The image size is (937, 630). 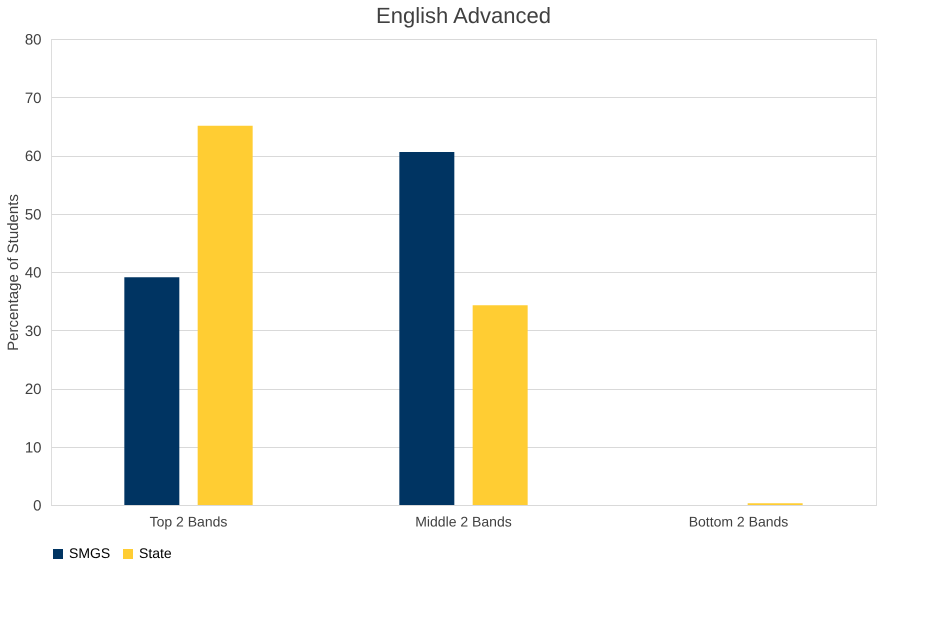 I want to click on y-tick-label: 30, so click(x=33, y=331).